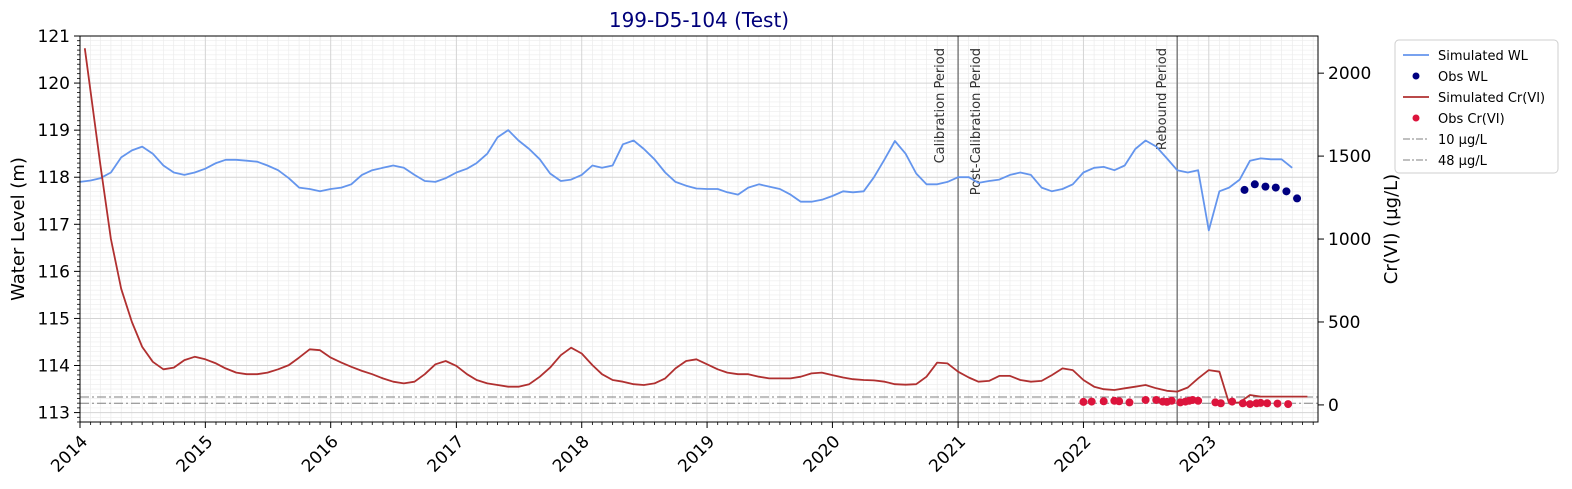  I want to click on legend-label: Simulated WL, so click(1483, 56).